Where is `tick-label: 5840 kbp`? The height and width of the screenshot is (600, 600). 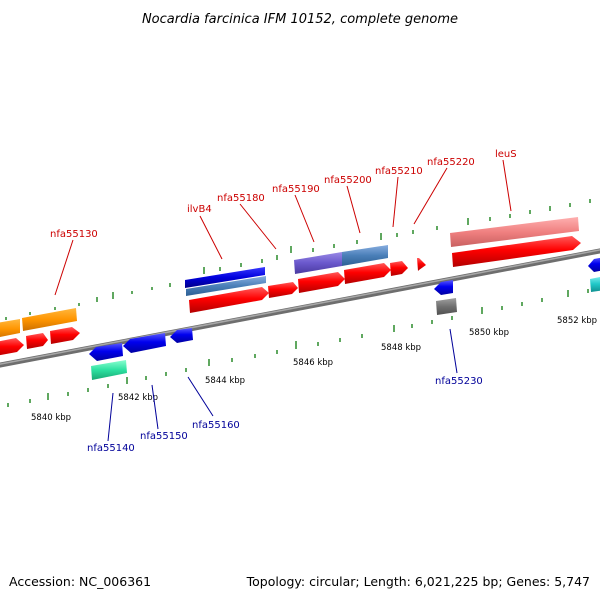
tick-label: 5840 kbp is located at coordinates (51, 418).